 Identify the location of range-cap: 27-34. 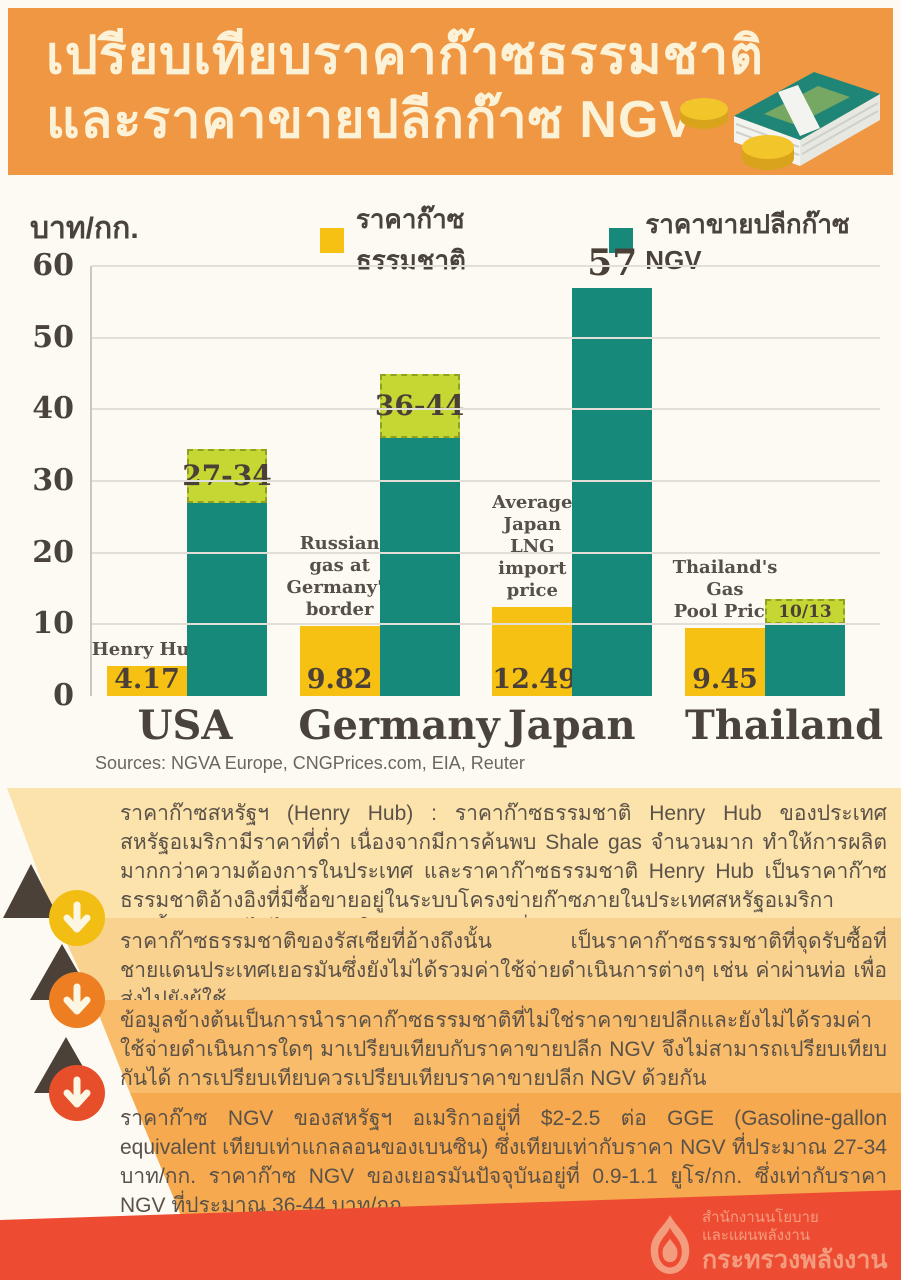
(227, 475).